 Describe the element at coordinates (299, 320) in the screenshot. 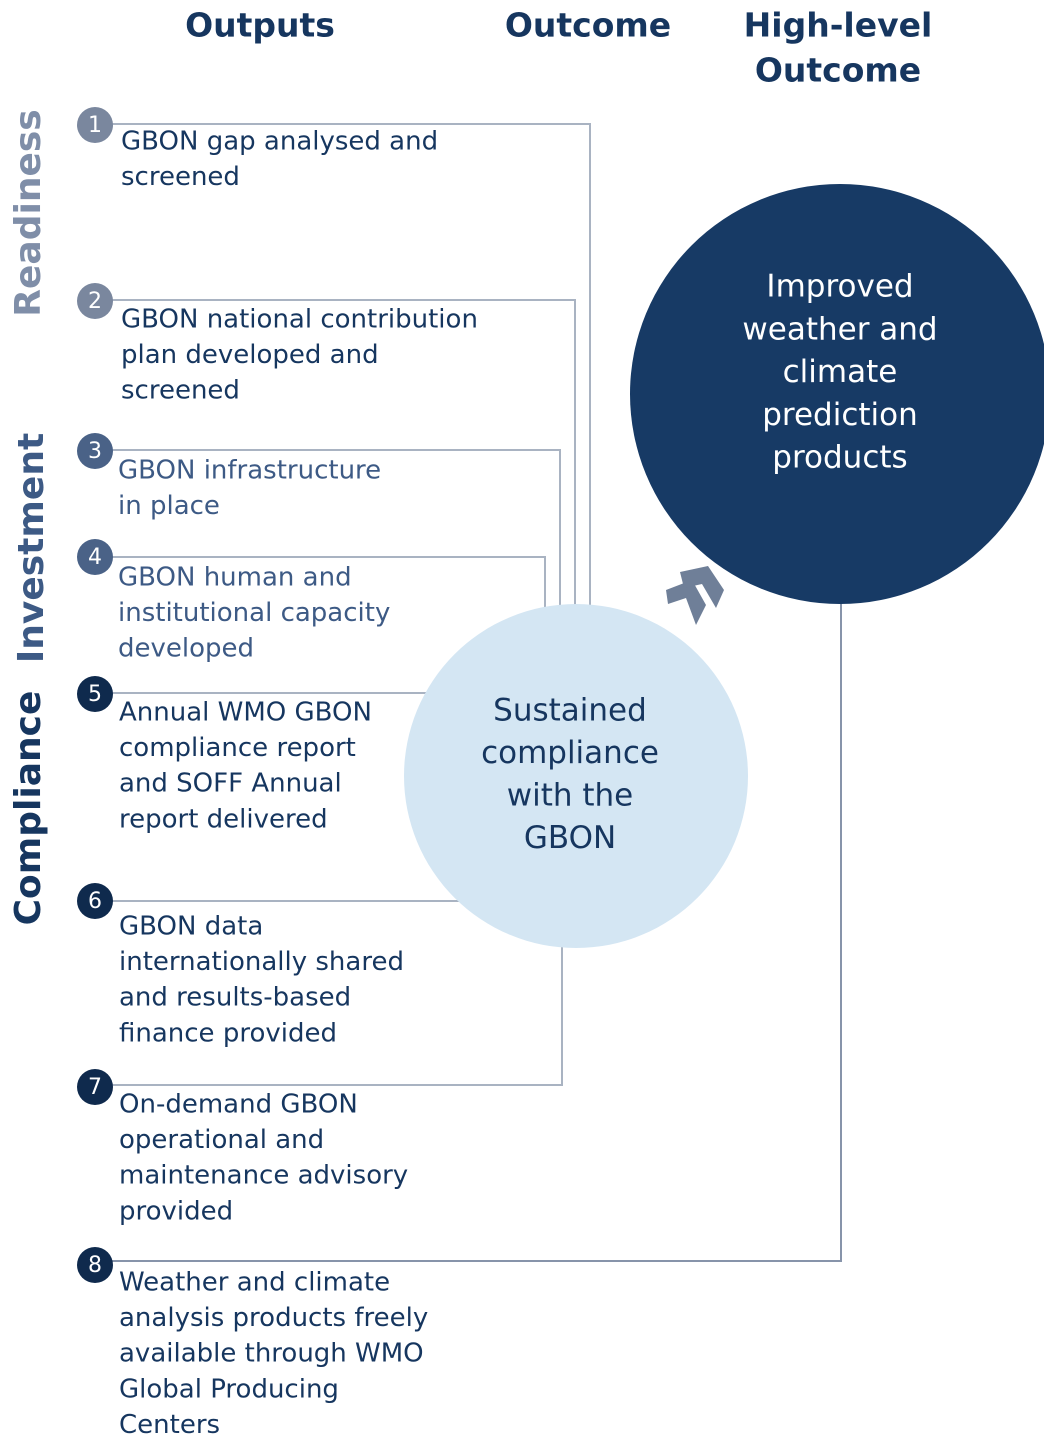

I see `output-text: GBON national contribution` at that location.